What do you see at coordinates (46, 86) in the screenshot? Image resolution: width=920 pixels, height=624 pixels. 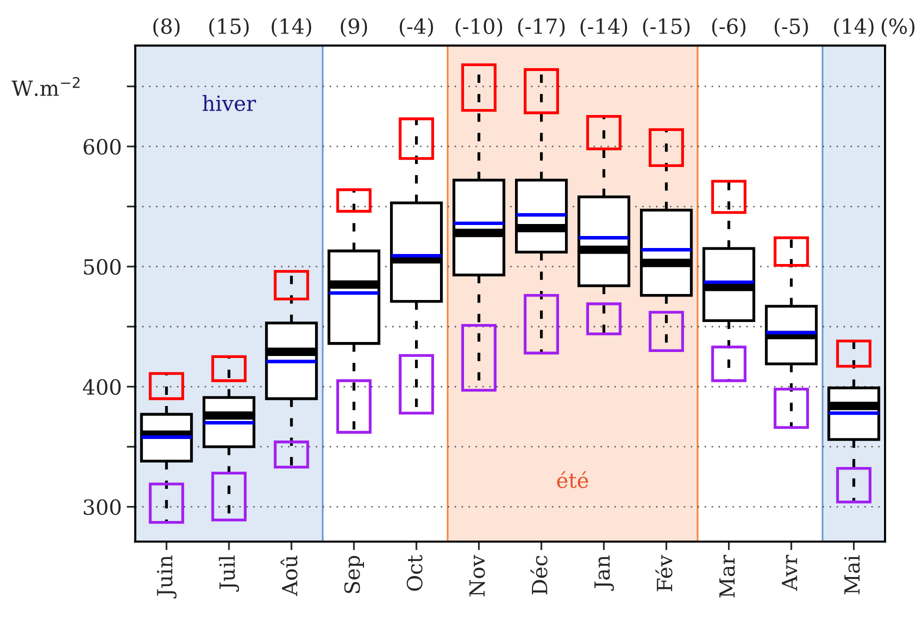 I see `y-axis-title: W.m$^{−2}$` at bounding box center [46, 86].